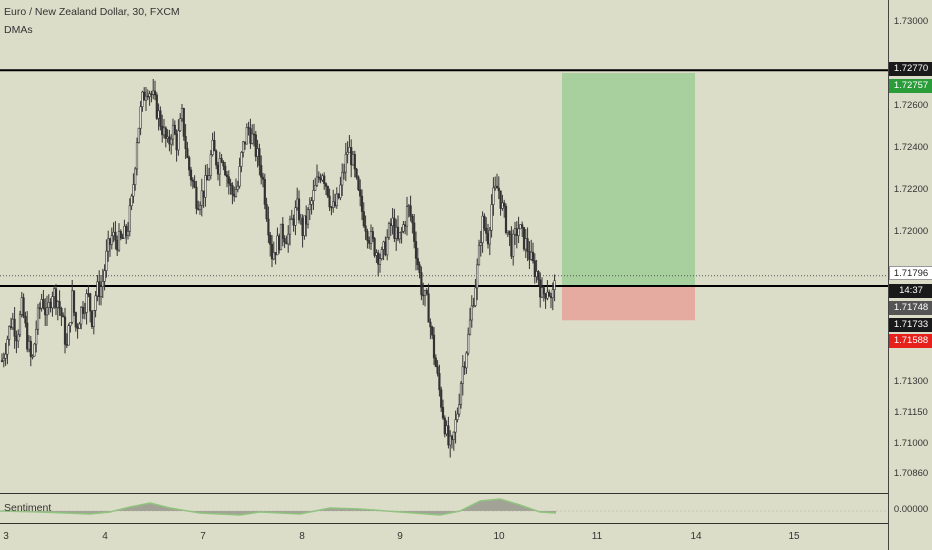  I want to click on resistance-price-tag: 1.72770, so click(910, 69).